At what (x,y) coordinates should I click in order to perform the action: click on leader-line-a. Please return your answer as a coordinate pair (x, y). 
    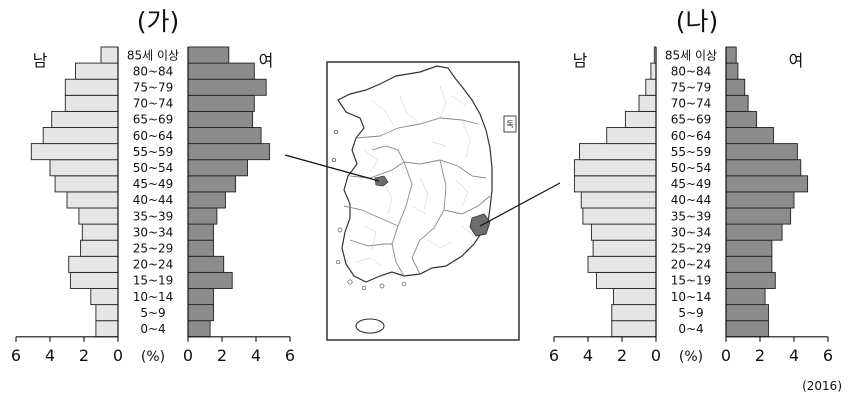
    Looking at the image, I should click on (332, 168).